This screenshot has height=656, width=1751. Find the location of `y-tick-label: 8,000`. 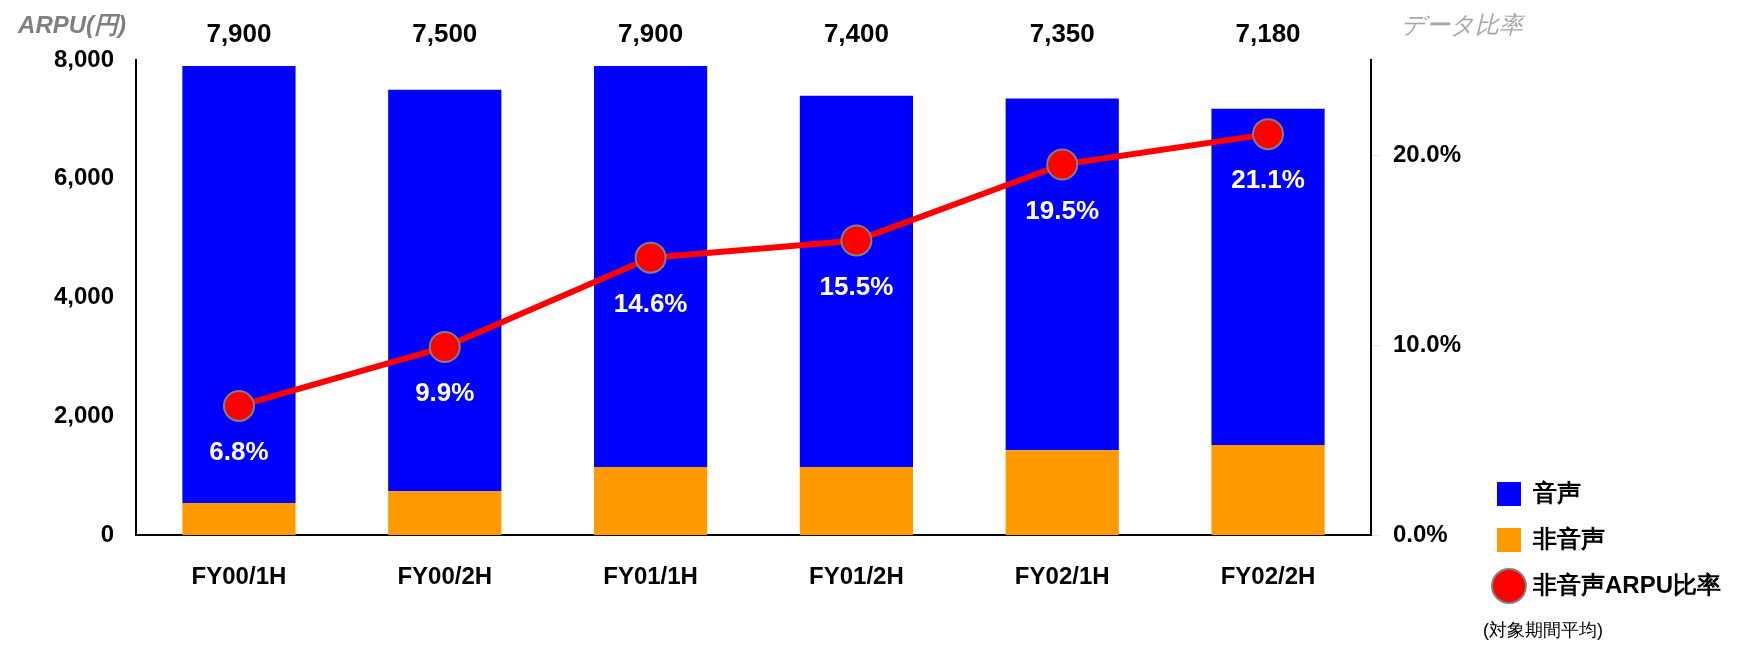

y-tick-label: 8,000 is located at coordinates (84, 58).